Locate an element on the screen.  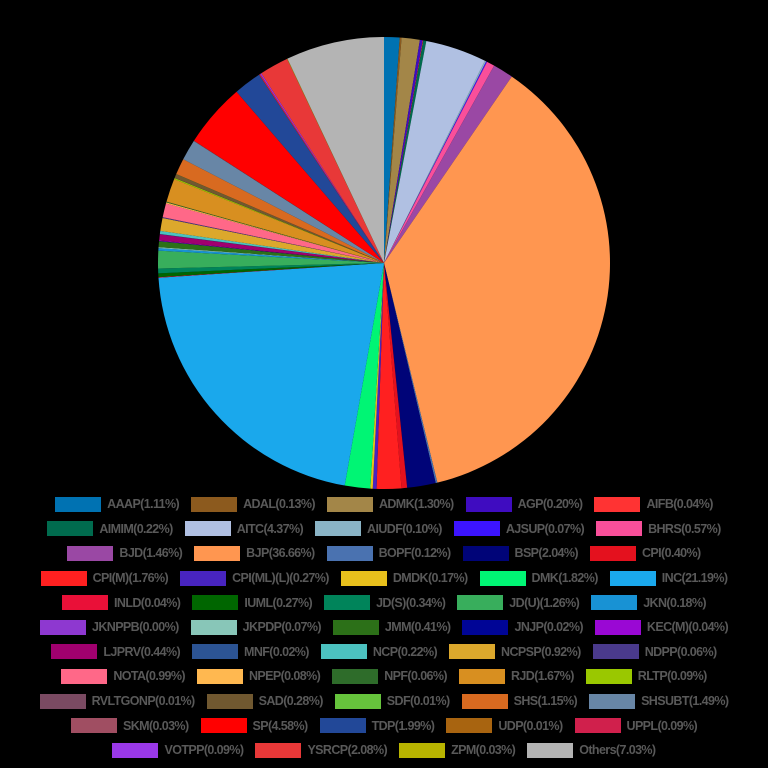
pie-slice-jkpdp is located at coordinates (271, 255).